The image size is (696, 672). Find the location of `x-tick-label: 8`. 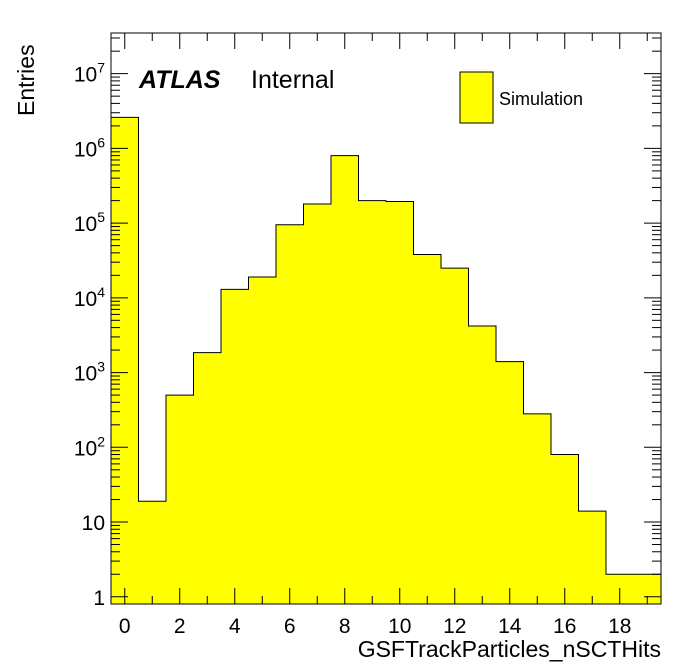

x-tick-label: 8 is located at coordinates (345, 626).